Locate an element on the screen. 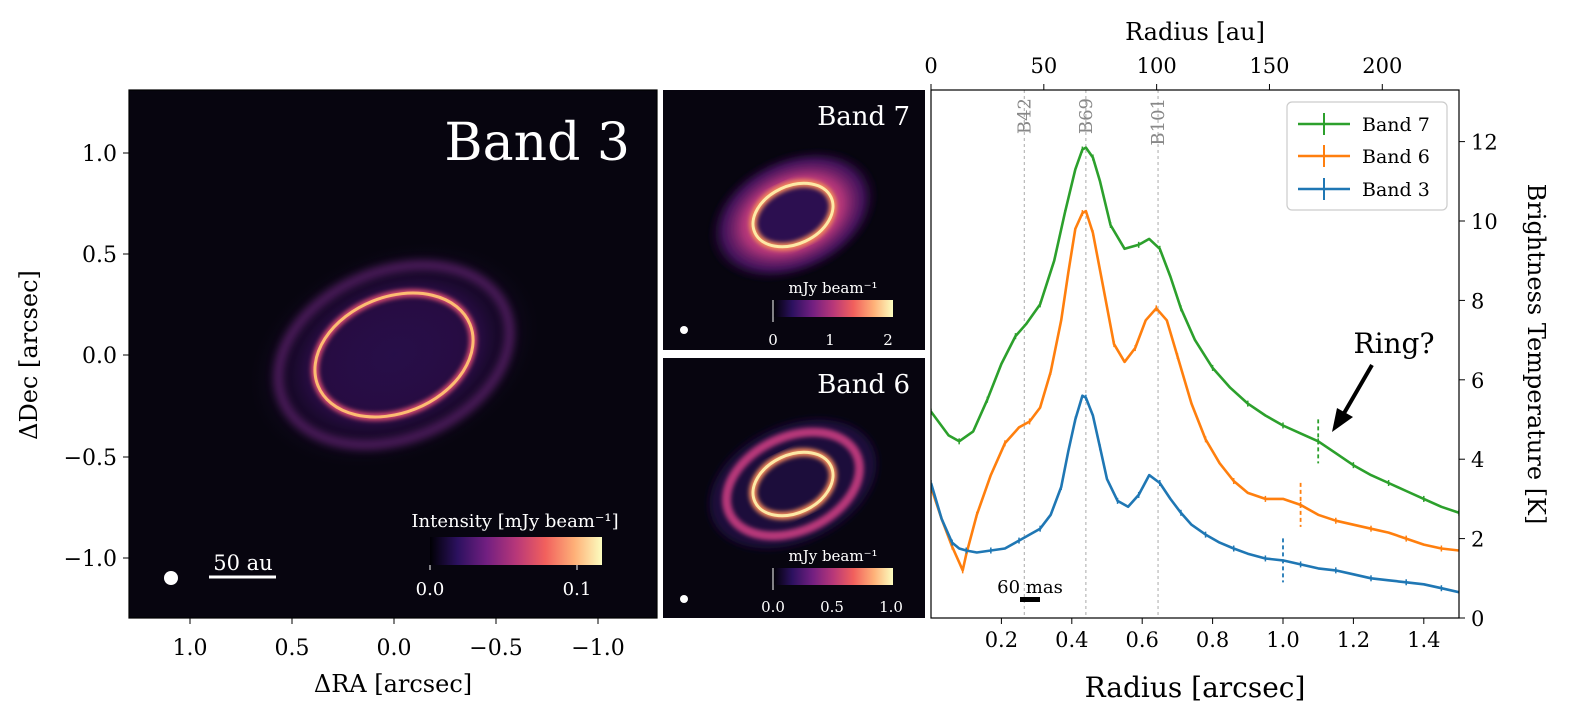 The width and height of the screenshot is (1578, 727). legend-entry: Band 6 is located at coordinates (1396, 157).